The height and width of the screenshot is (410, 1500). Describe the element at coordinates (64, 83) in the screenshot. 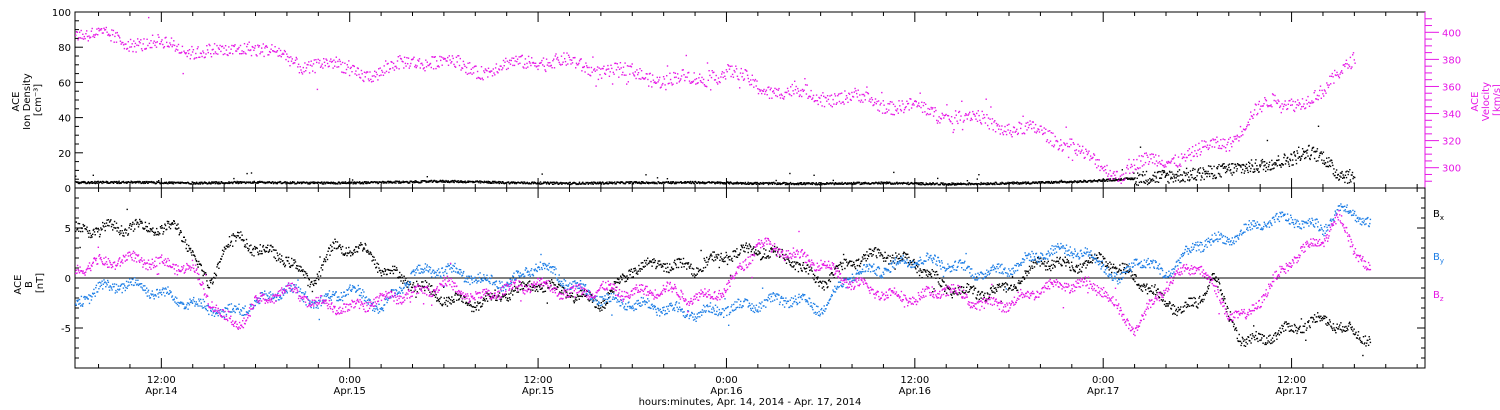

I see `density-tick-label: 60` at that location.